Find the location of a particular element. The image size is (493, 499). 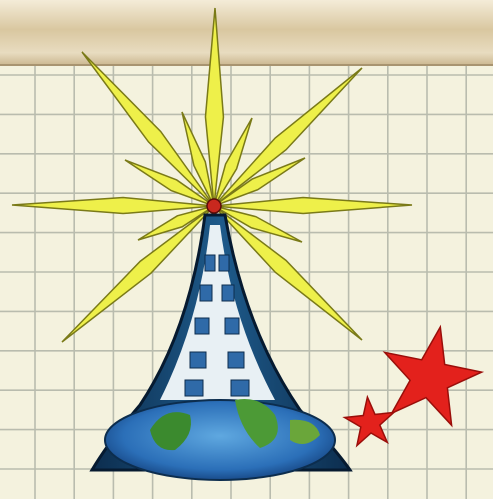

tower-core is located at coordinates (217, 312).